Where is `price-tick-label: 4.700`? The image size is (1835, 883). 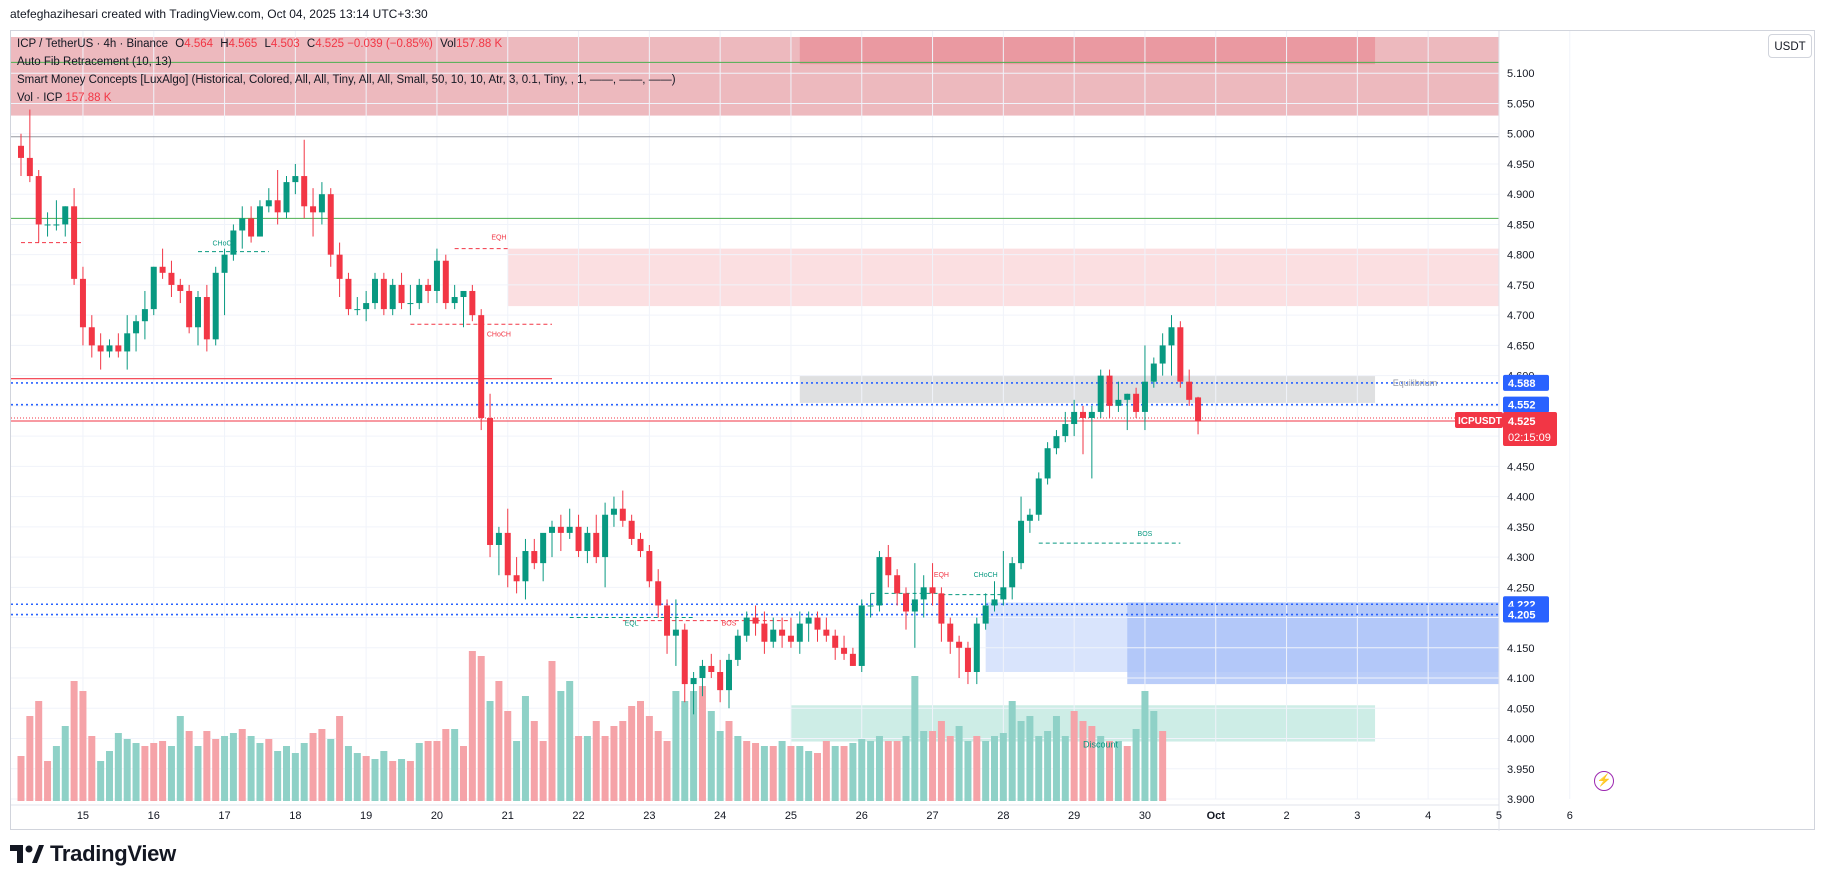 price-tick-label: 4.700 is located at coordinates (1521, 316).